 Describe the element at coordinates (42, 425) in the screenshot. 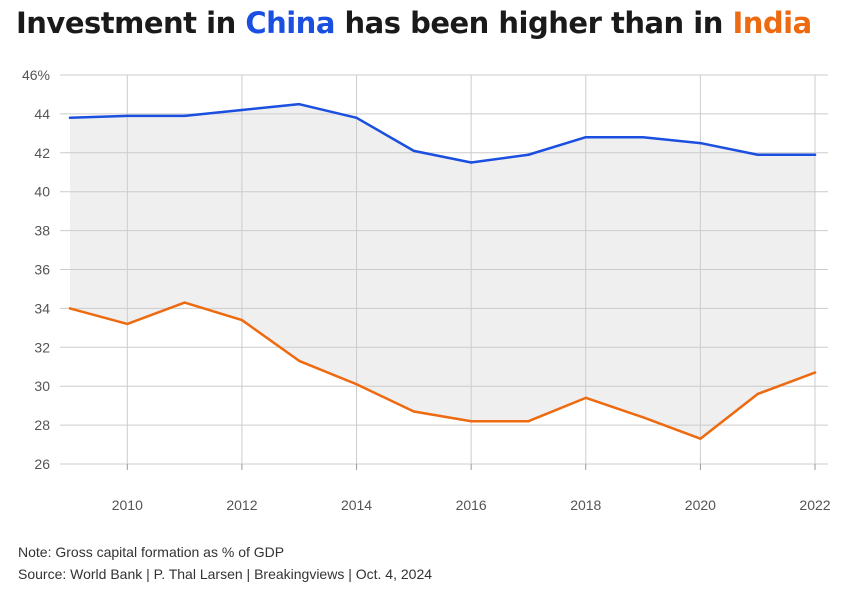

I see `y-tick-label: 28` at that location.